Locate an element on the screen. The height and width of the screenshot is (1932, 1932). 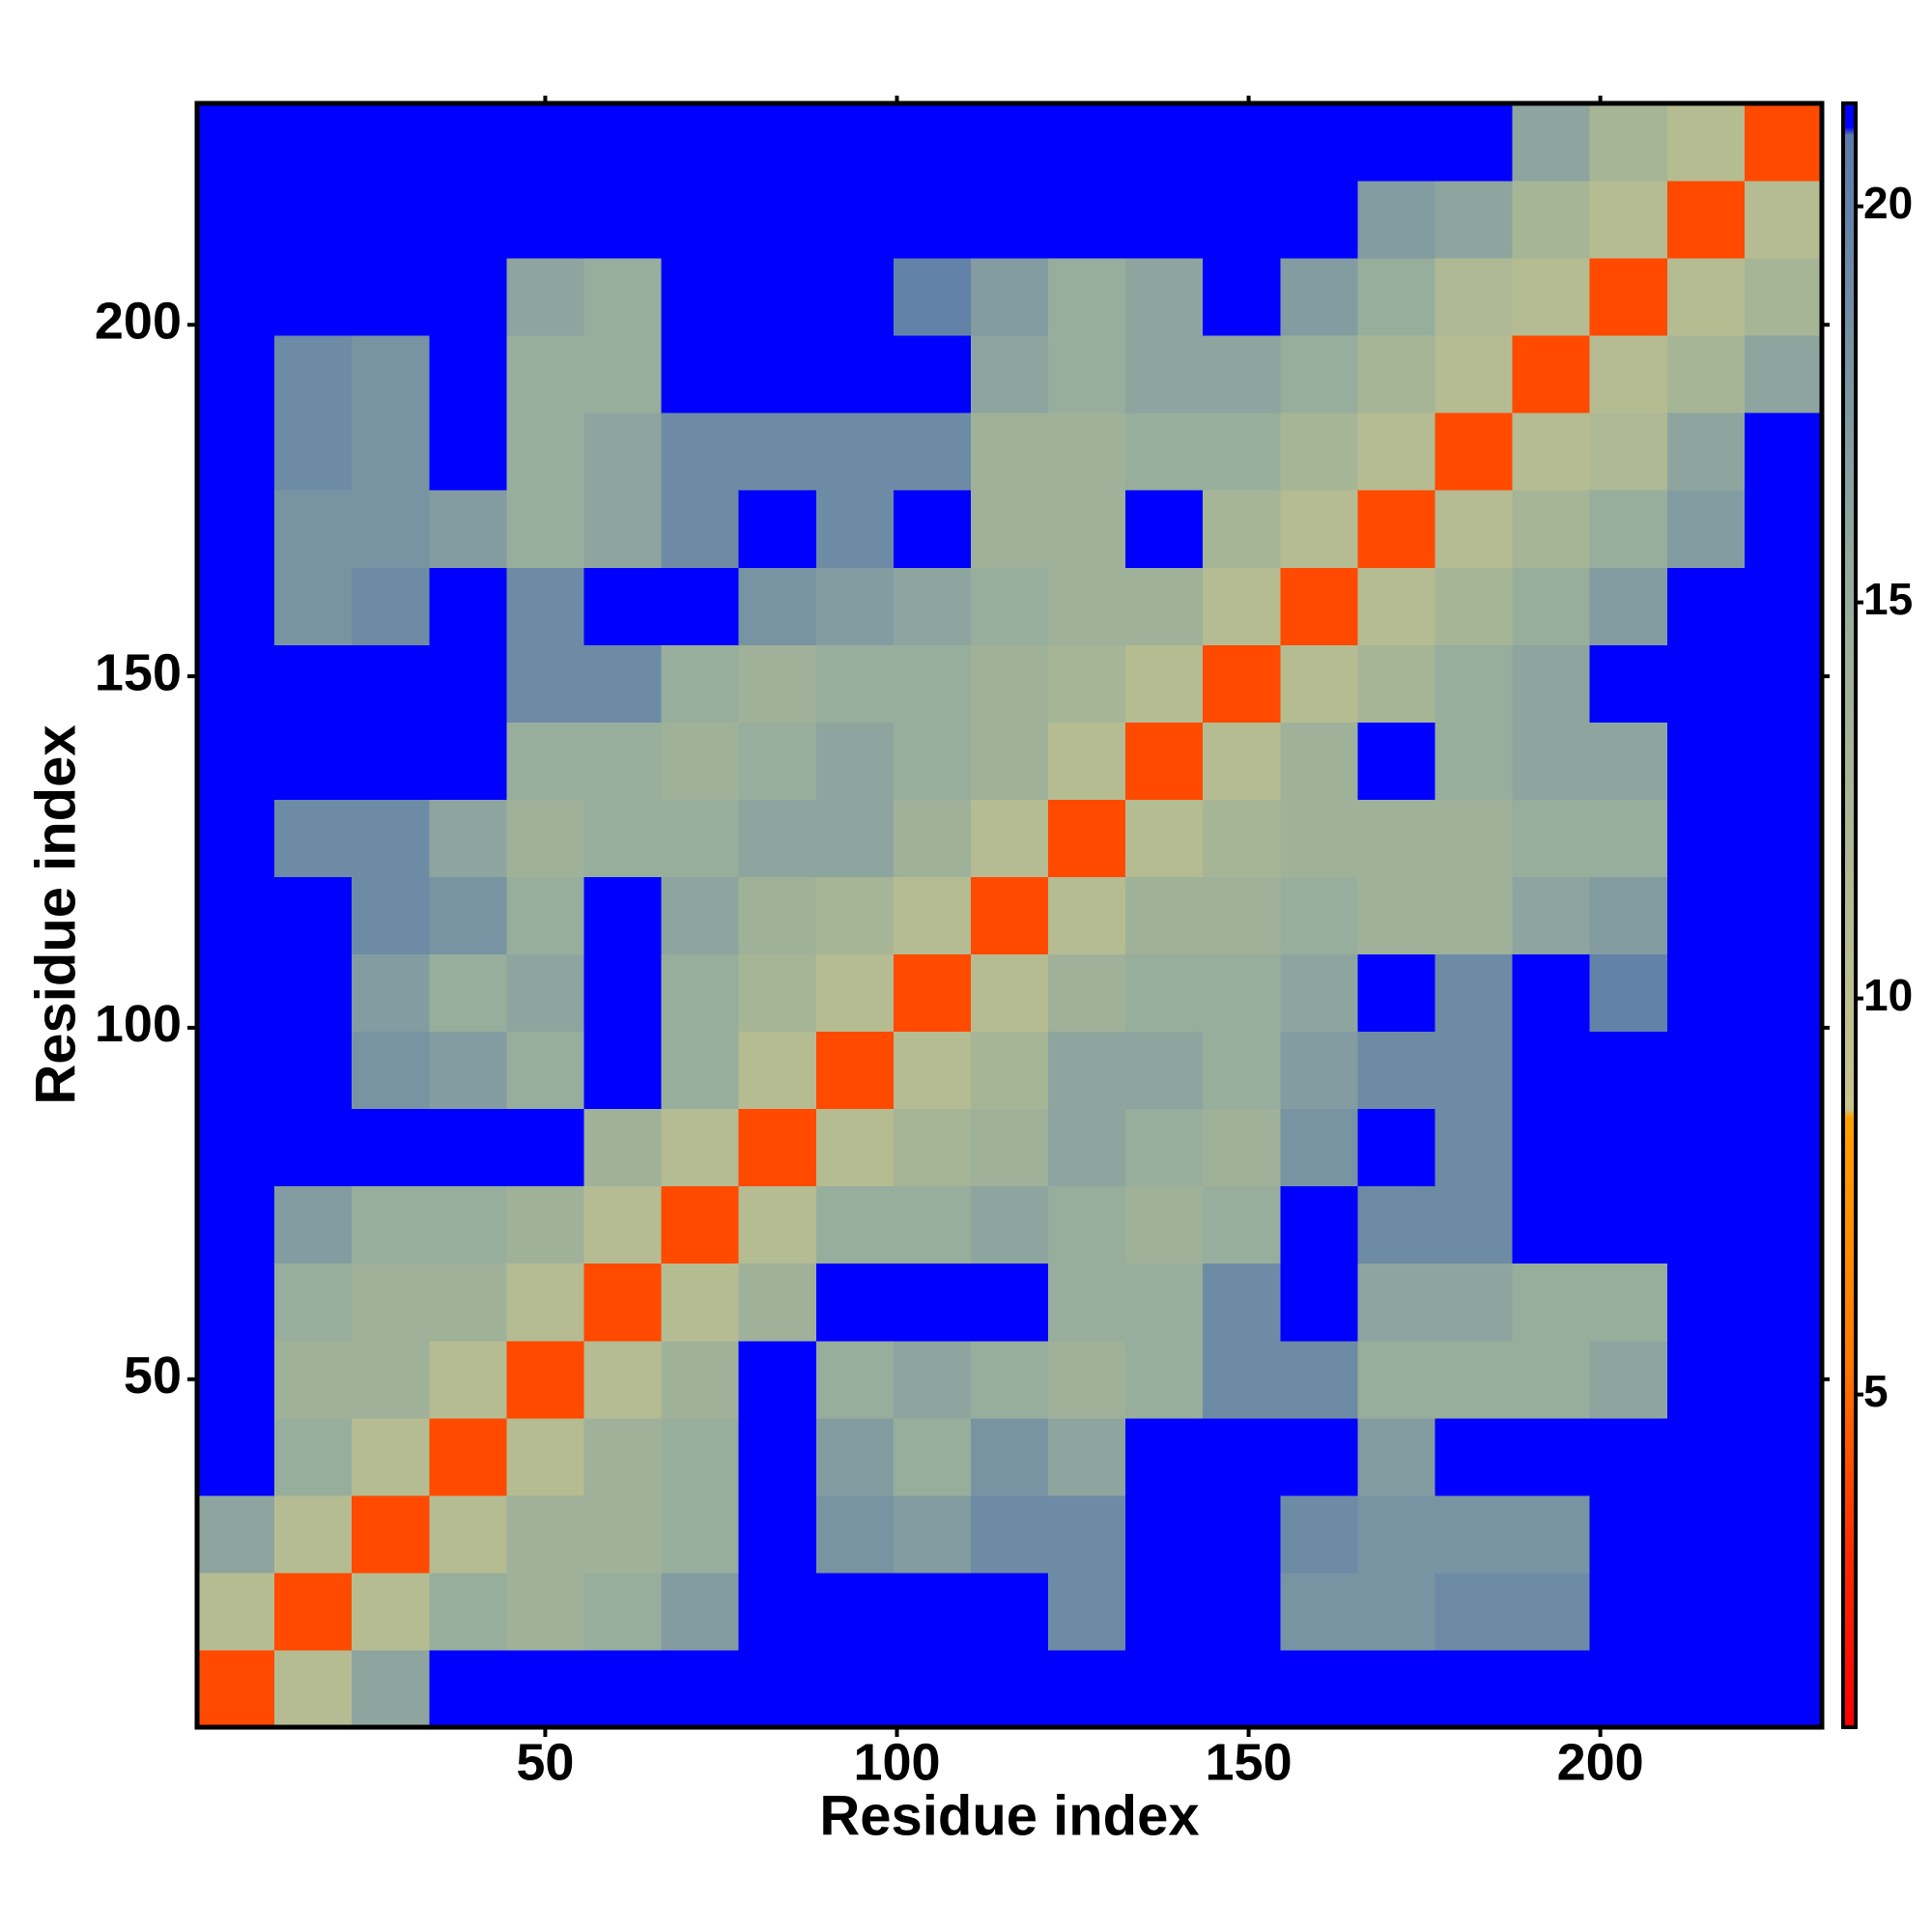
y-tick-label: 100 is located at coordinates (138, 1024).